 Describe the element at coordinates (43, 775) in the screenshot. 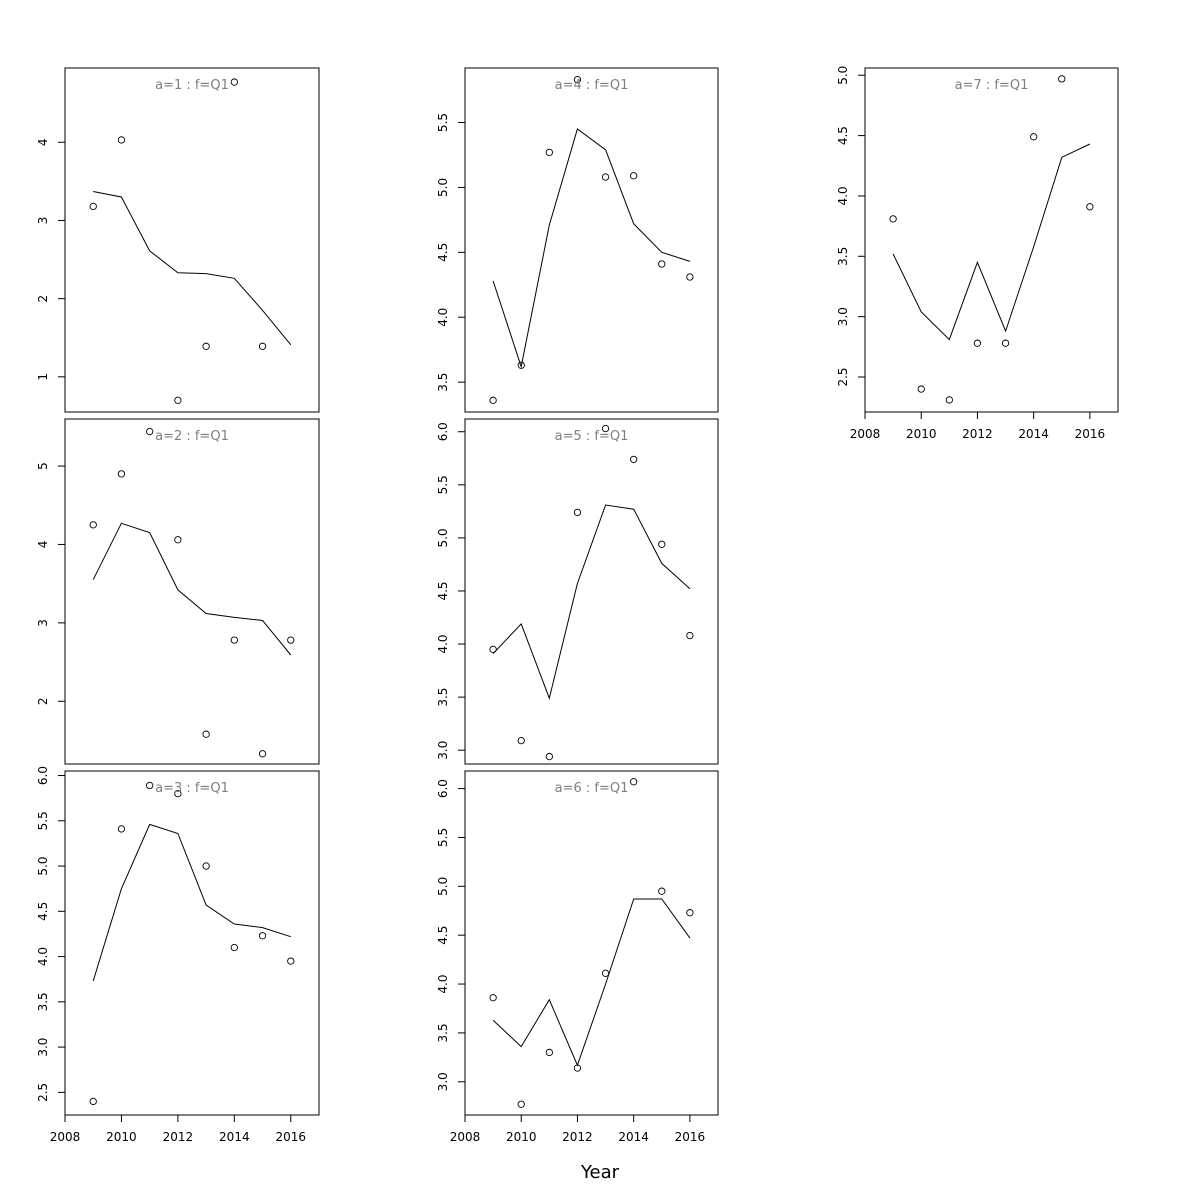

I see `y-tick-label: 6.0` at that location.